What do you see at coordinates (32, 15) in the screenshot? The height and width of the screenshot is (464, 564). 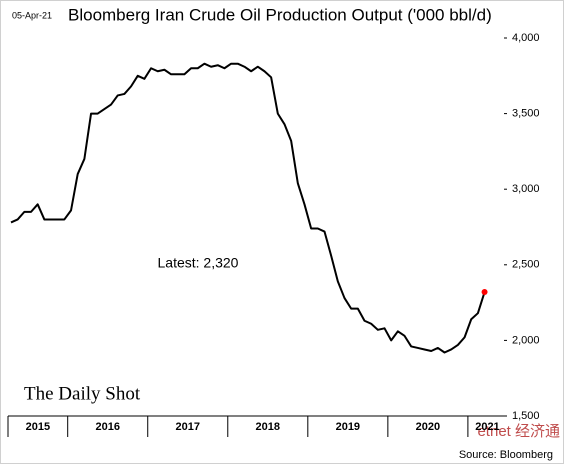 I see `date: 05-Apr-21` at bounding box center [32, 15].